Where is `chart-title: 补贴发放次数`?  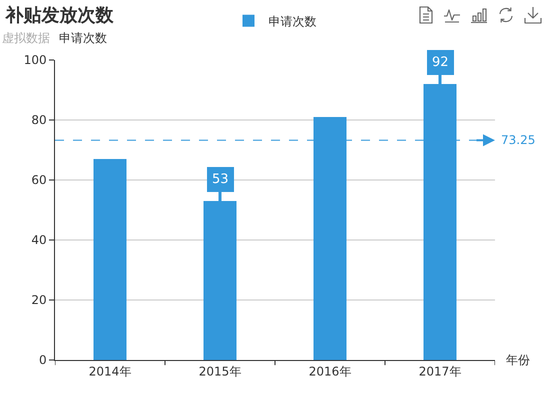 chart-title: 补贴发放次数 is located at coordinates (59, 15).